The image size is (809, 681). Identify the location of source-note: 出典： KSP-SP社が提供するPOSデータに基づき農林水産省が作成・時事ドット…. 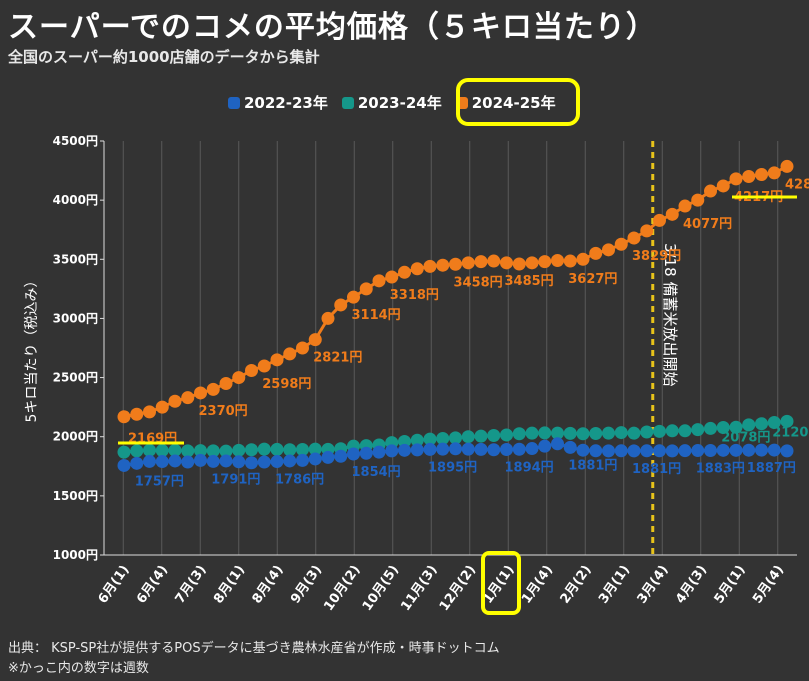
(254, 648).